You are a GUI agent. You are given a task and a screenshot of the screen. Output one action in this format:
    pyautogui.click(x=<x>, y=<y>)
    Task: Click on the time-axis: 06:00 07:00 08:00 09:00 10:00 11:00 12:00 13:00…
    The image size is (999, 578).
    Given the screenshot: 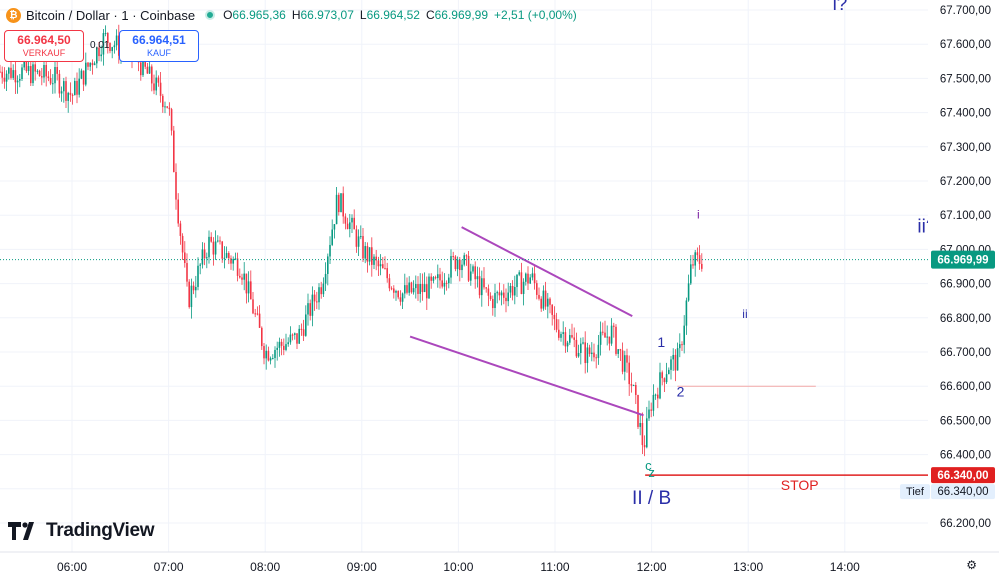 What is the action you would take?
    pyautogui.click(x=499, y=564)
    